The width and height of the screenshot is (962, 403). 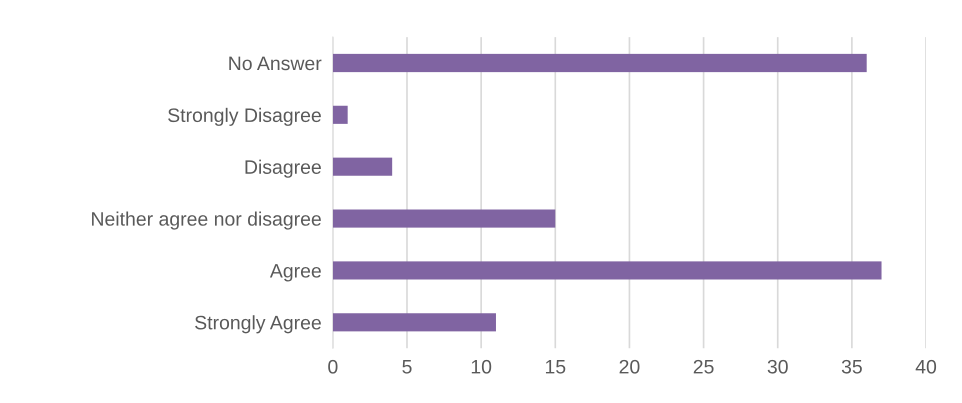 What do you see at coordinates (333, 367) in the screenshot?
I see `x-tick-label: 0` at bounding box center [333, 367].